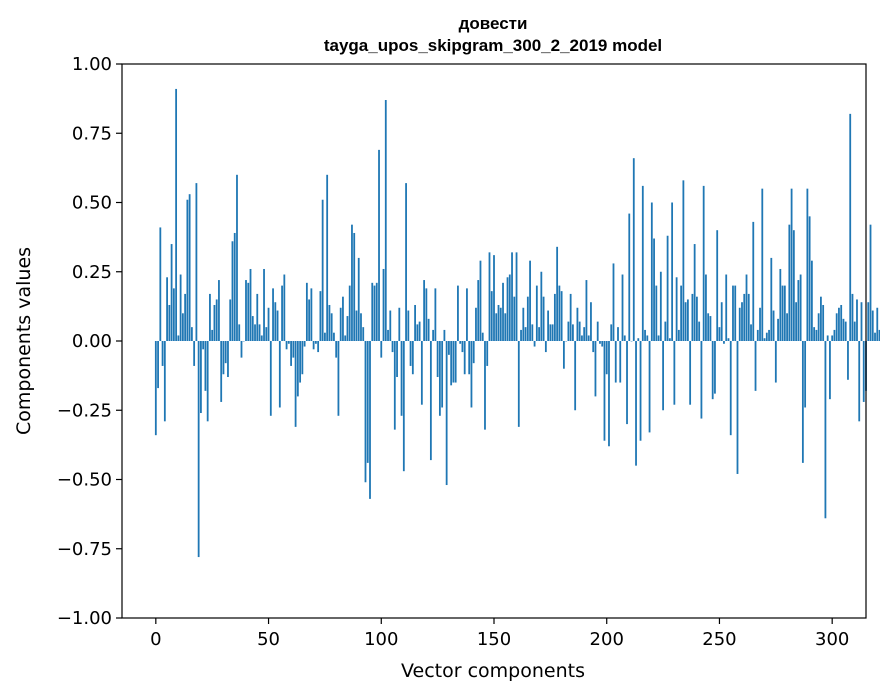 This screenshot has width=880, height=696. Describe the element at coordinates (92, 272) in the screenshot. I see `y-tick-label-3: 0.25` at that location.